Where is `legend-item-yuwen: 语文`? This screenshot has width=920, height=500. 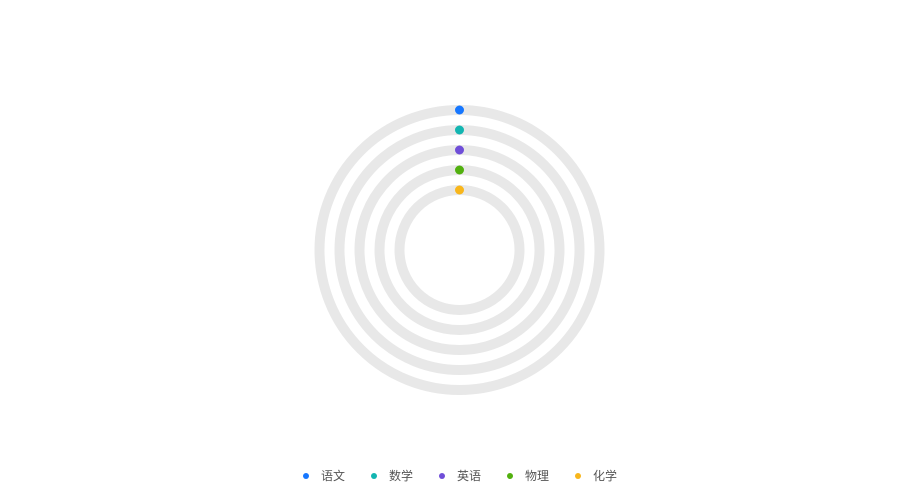 legend-item-yuwen: 语文 is located at coordinates (323, 476).